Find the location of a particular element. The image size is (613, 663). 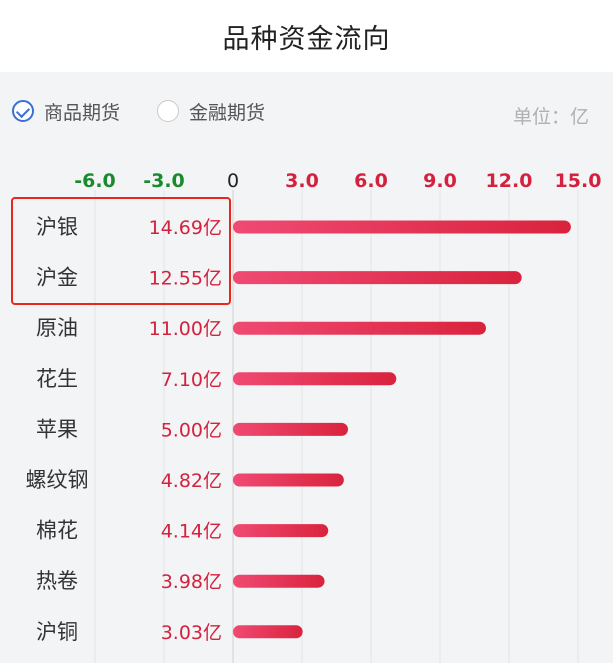

x-tick-label: 12.0 is located at coordinates (509, 181).